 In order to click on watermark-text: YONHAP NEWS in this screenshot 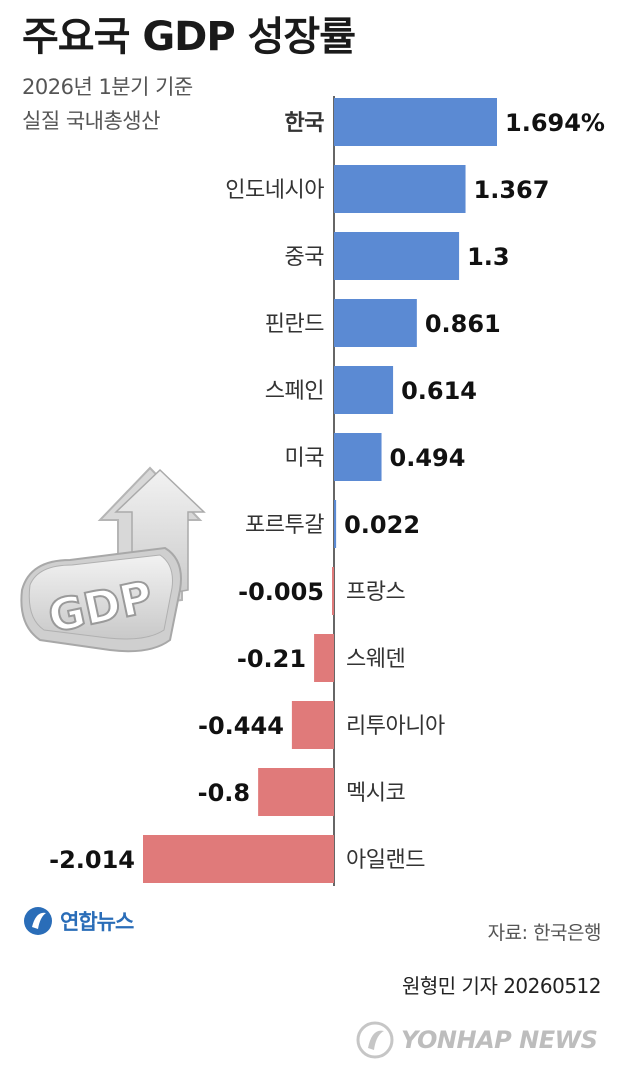, I will do `click(499, 1040)`.